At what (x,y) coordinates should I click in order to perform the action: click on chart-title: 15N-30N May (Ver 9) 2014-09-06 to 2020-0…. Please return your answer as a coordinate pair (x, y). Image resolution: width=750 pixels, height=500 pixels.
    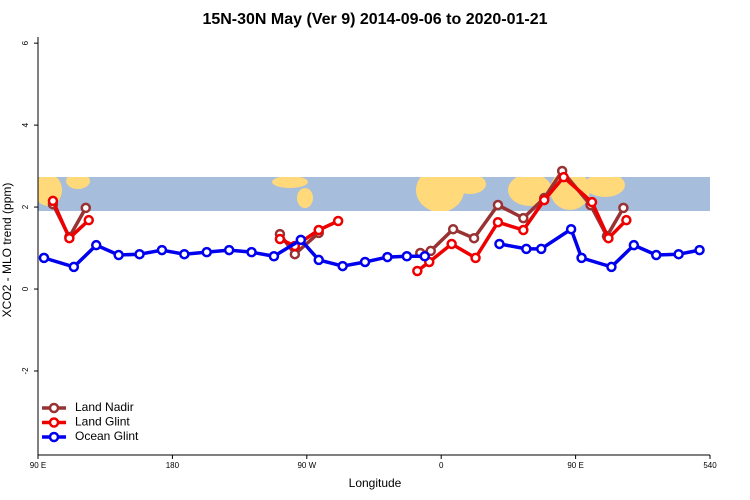
    Looking at the image, I should click on (374, 19).